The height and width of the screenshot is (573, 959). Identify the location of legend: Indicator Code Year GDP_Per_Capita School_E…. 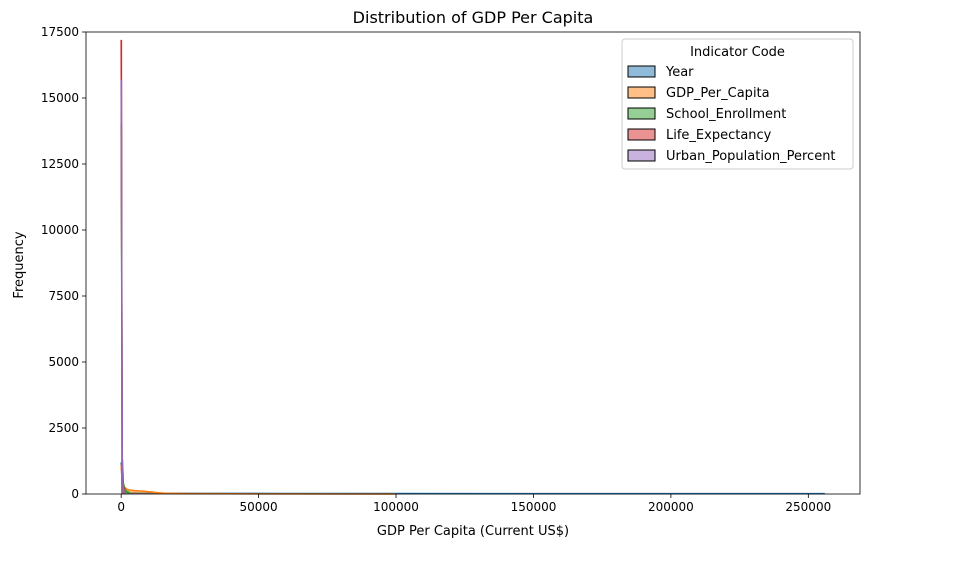
(737, 104).